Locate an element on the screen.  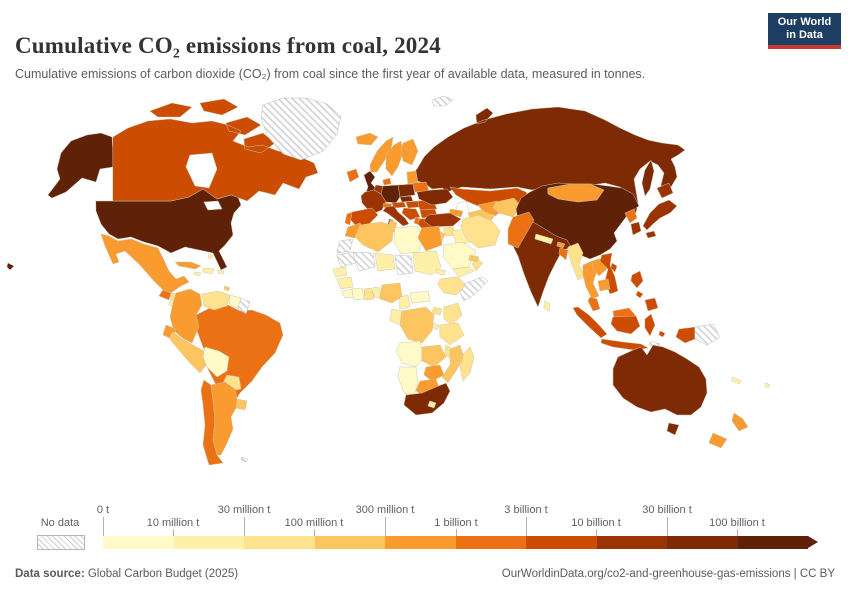
country-guatemala is located at coordinates (165, 295).